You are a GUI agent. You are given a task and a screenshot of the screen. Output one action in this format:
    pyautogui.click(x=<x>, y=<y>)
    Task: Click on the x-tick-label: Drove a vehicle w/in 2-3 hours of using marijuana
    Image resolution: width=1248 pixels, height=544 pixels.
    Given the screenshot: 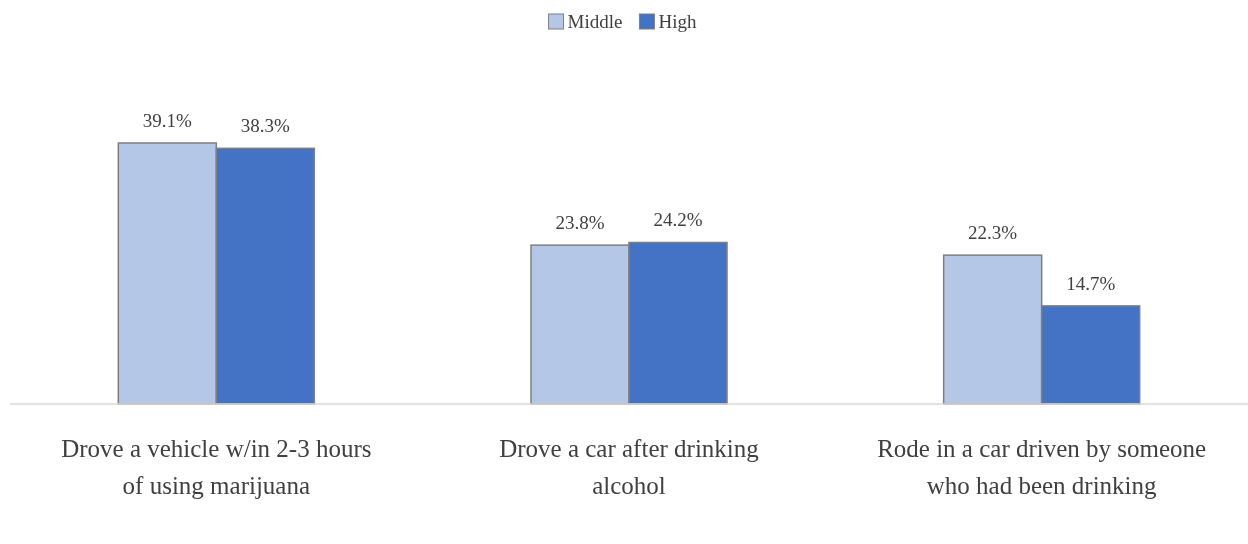 What is the action you would take?
    pyautogui.click(x=216, y=467)
    